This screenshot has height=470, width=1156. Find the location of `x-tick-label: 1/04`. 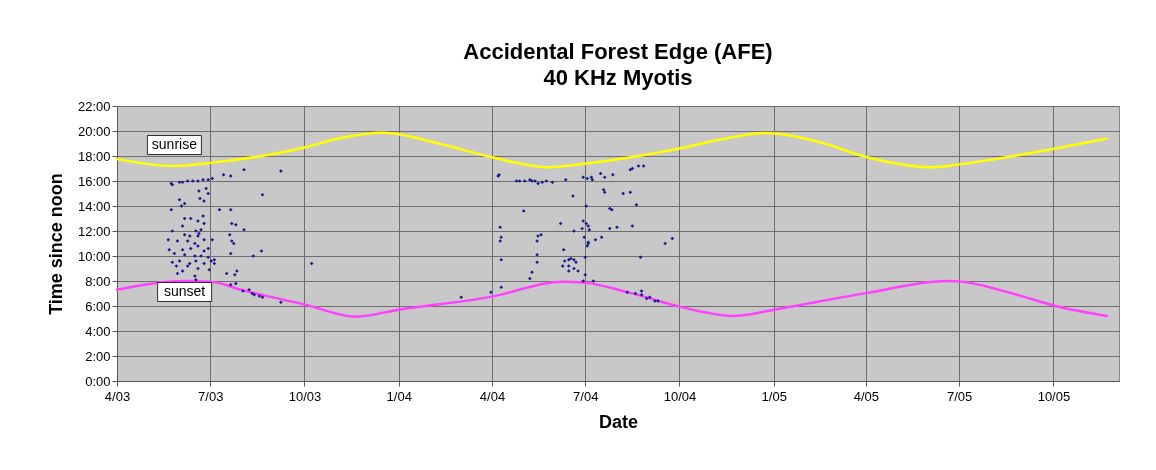

x-tick-label: 1/04 is located at coordinates (399, 396).